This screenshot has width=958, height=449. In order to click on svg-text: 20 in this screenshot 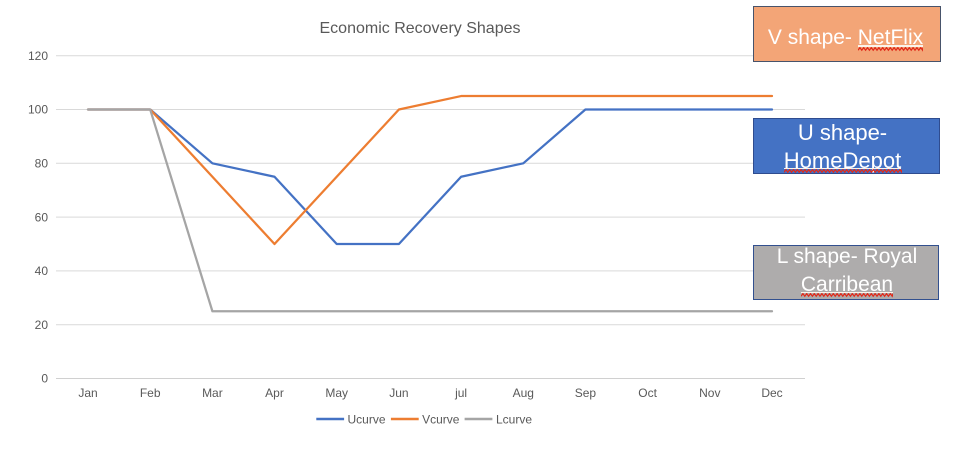, I will do `click(42, 325)`.